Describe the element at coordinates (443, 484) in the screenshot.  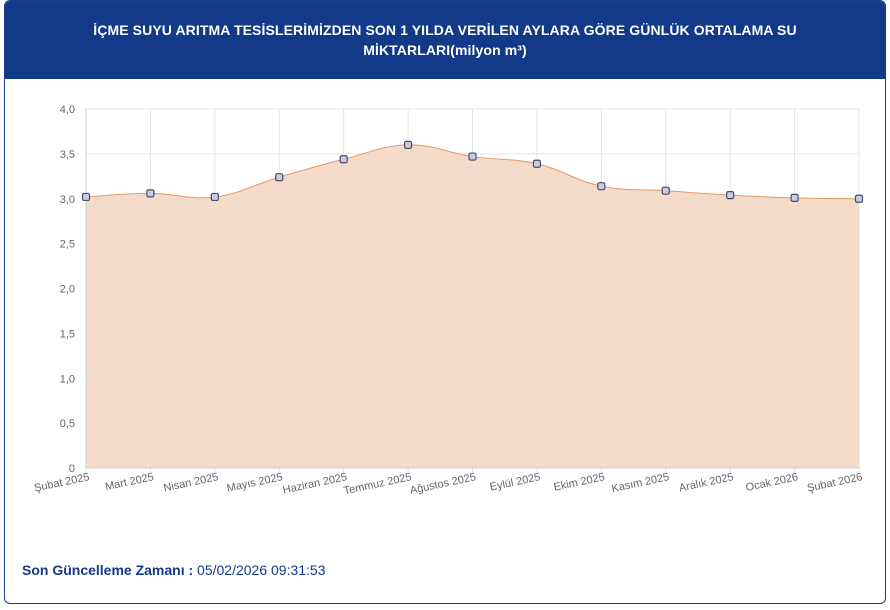
I see `x-tick-label: Ağustos 2025` at that location.